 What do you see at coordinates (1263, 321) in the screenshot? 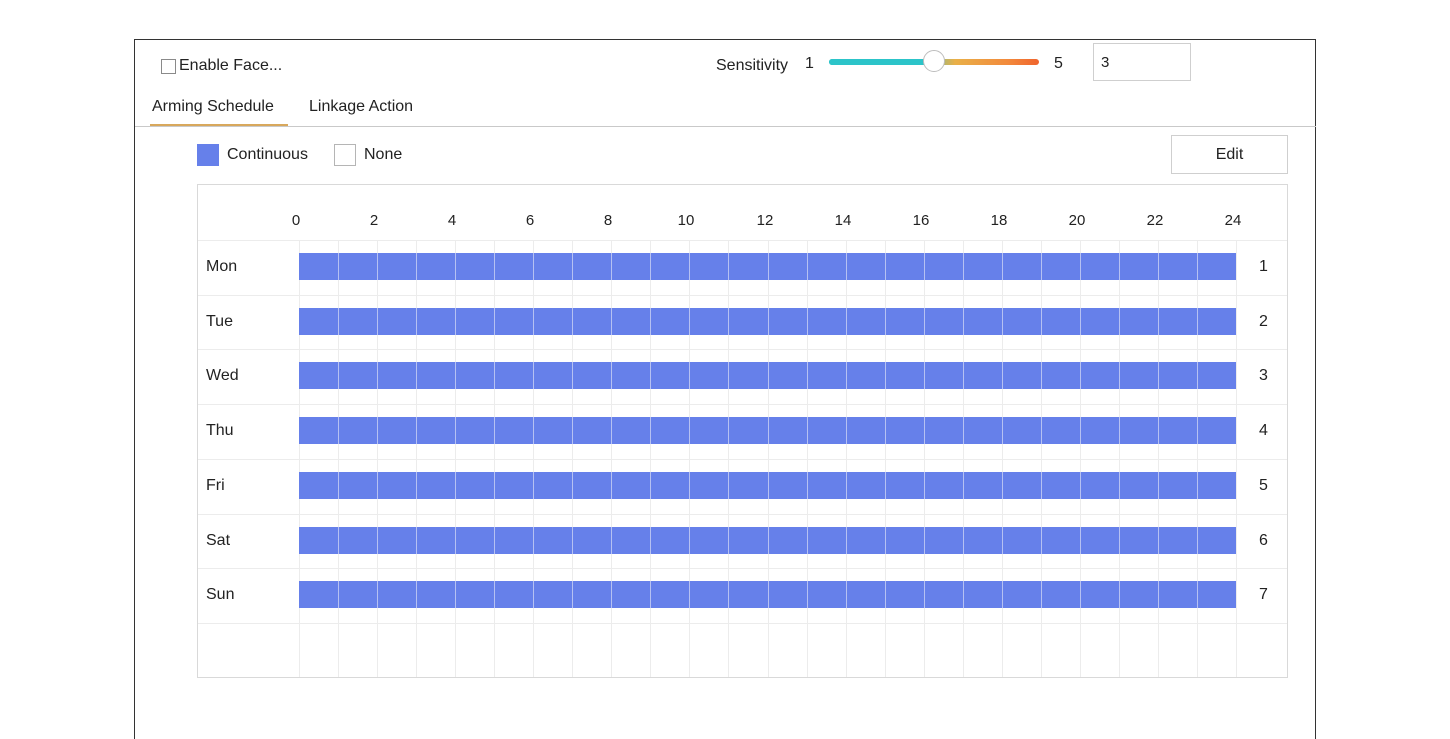
I see `row-number: 2` at bounding box center [1263, 321].